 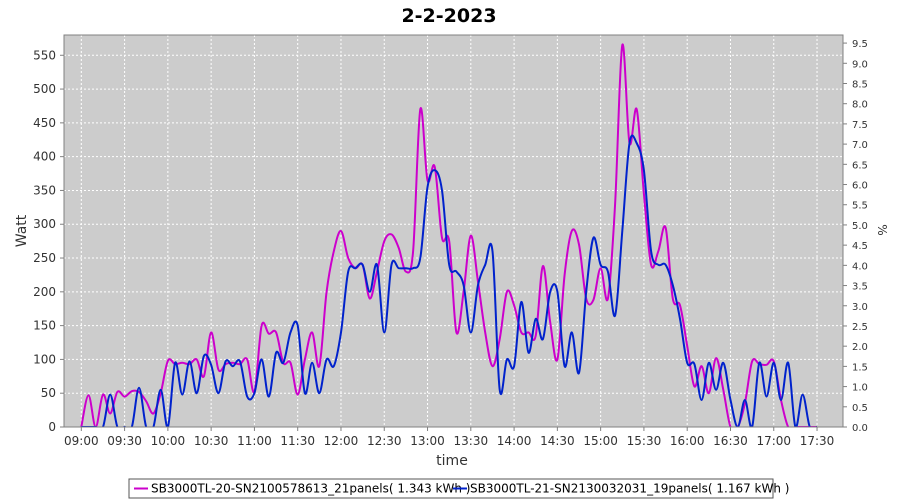 What do you see at coordinates (730, 441) in the screenshot?
I see `x-tick-label: 16:30` at bounding box center [730, 441].